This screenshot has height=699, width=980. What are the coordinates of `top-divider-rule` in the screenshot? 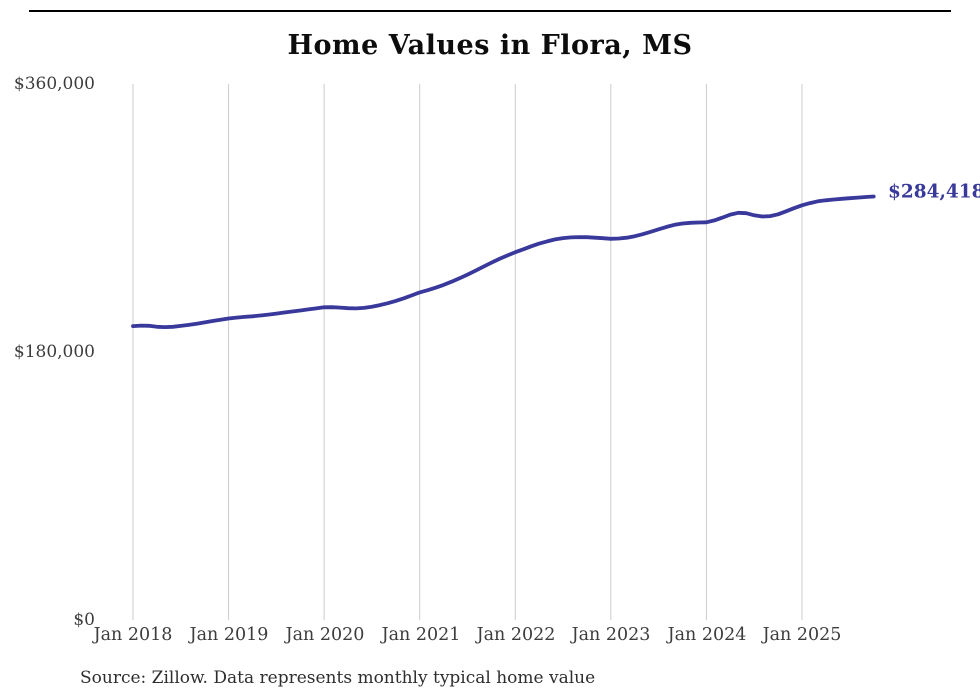 It's located at (490, 11).